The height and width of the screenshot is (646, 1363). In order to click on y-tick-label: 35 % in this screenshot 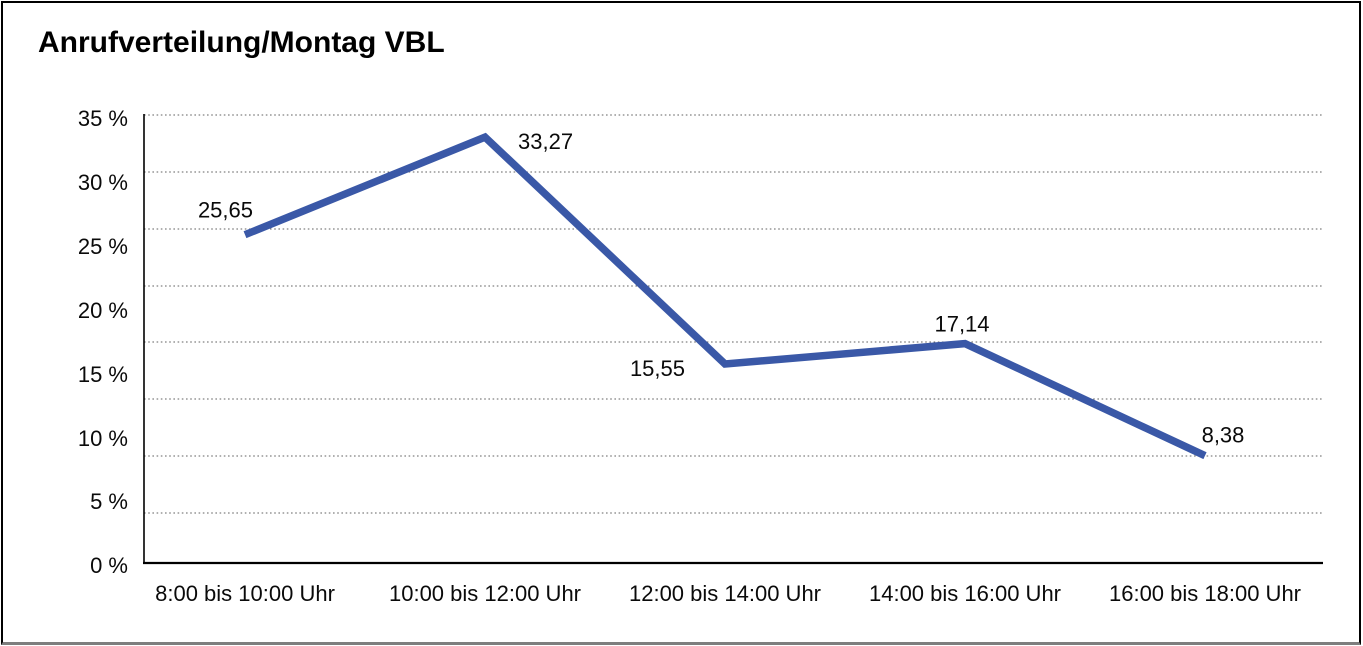, I will do `click(103, 118)`.